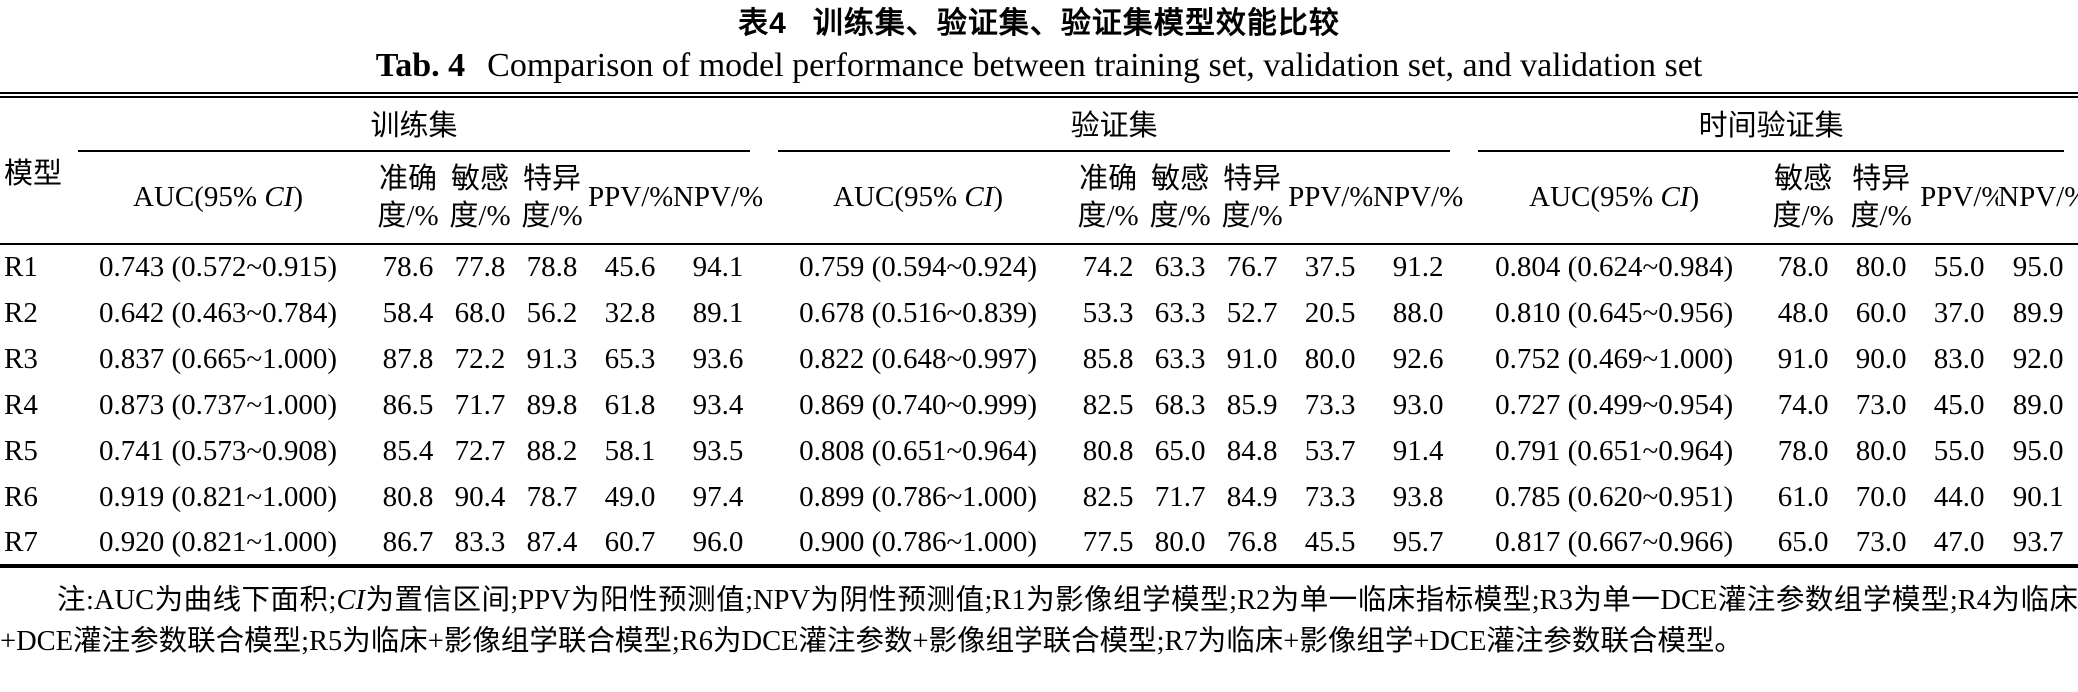 The width and height of the screenshot is (2078, 692). Describe the element at coordinates (1803, 312) in the screenshot. I see `value-cell: 48.0` at that location.